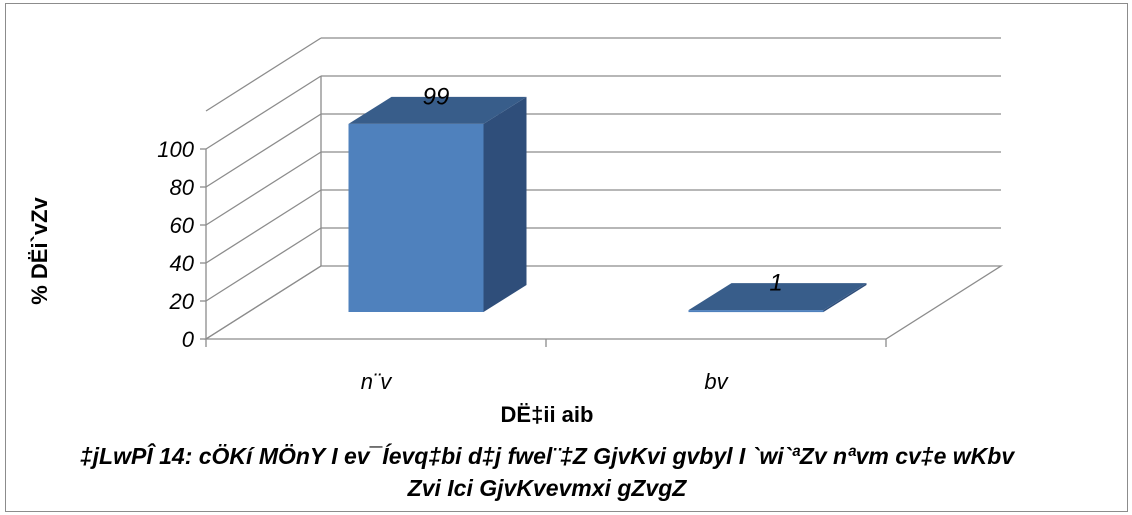  Describe the element at coordinates (775, 283) in the screenshot. I see `bar-data-label: 1` at that location.